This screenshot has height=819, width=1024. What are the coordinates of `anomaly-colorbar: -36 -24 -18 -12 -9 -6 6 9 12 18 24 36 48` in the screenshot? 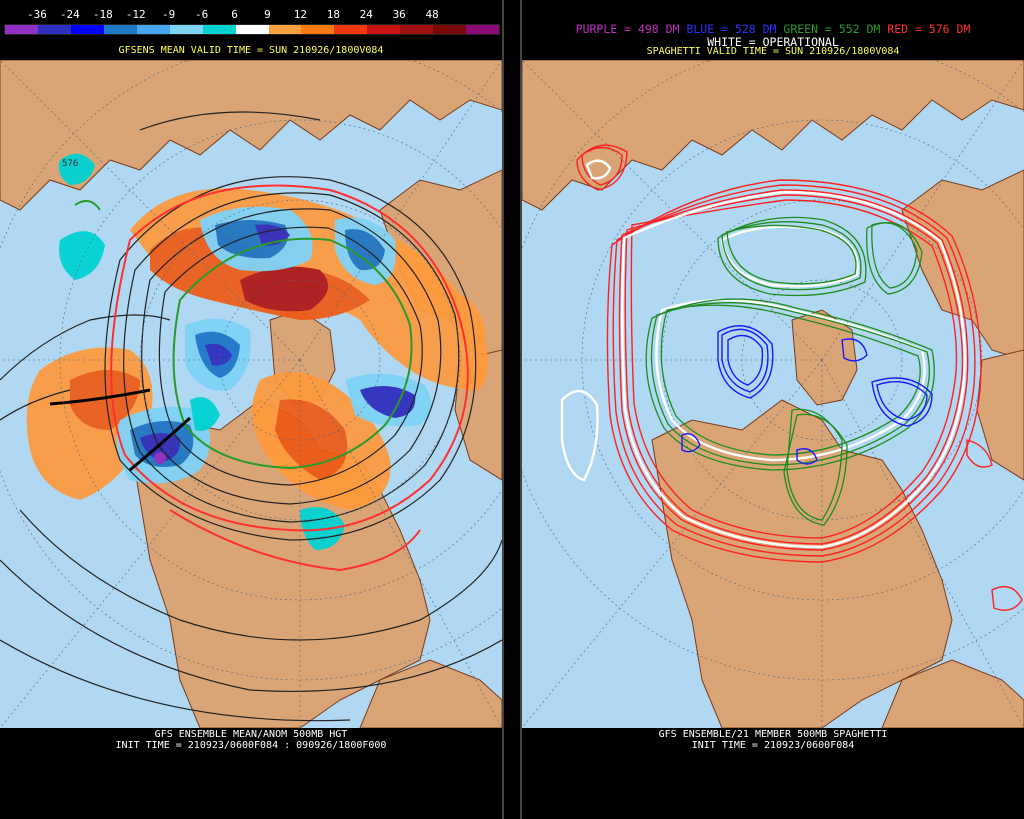 It's located at (252, 22).